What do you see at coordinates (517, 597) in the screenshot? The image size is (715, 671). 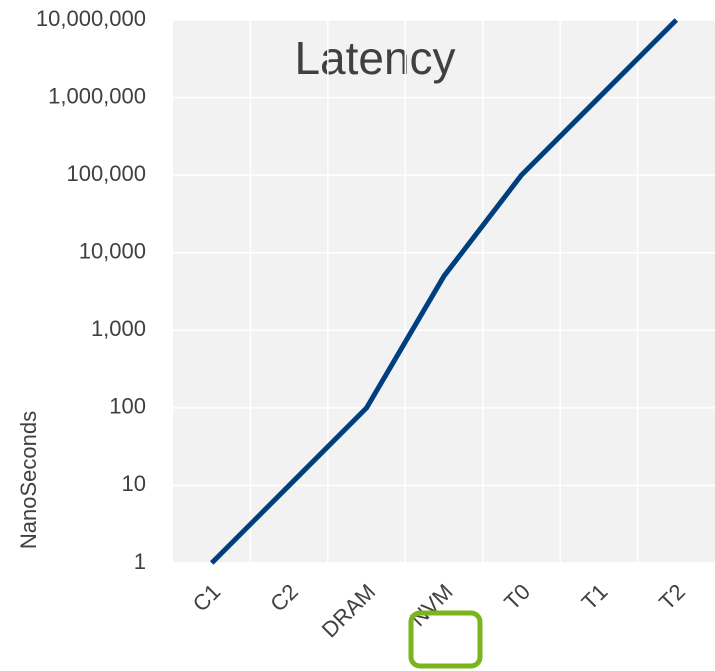 I see `x-tick-label: T0` at bounding box center [517, 597].